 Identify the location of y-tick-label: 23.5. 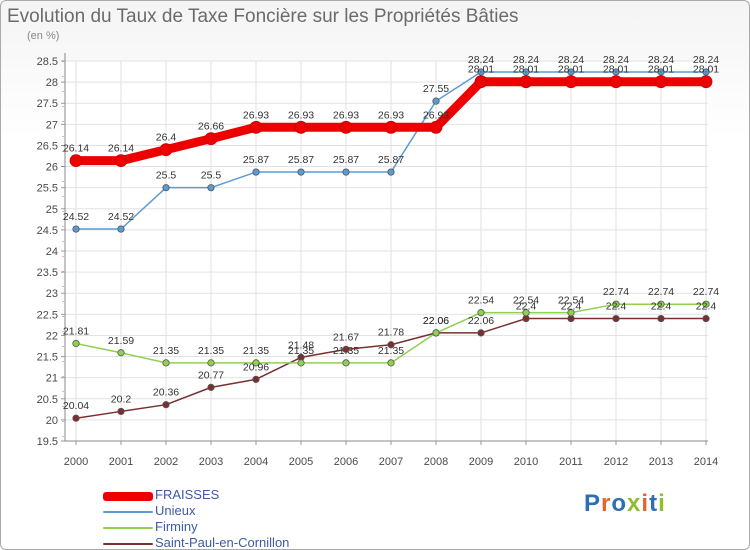
(47, 273).